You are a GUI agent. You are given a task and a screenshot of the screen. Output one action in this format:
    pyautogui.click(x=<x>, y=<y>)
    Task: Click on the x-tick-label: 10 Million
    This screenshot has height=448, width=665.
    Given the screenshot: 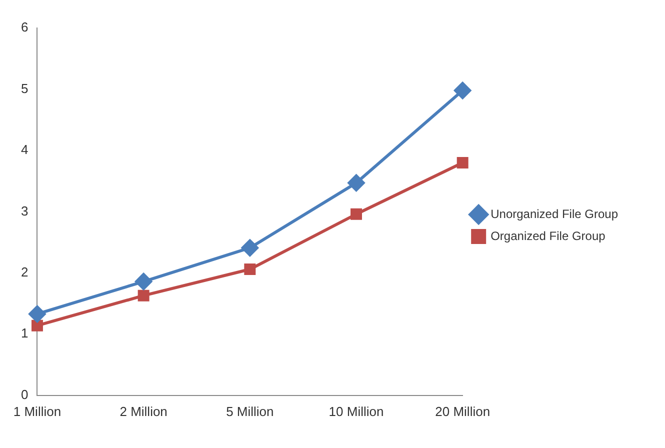 What is the action you would take?
    pyautogui.click(x=356, y=411)
    